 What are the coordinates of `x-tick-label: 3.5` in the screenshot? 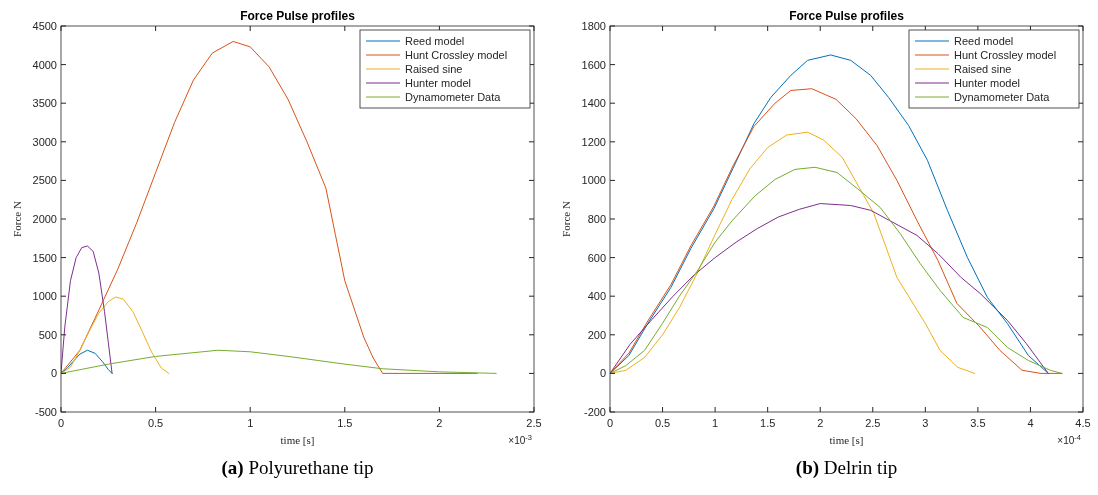 It's located at (978, 423).